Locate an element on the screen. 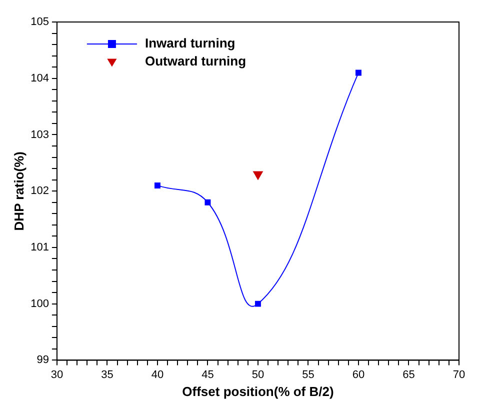 The width and height of the screenshot is (487, 410). x-tick-label: 55 is located at coordinates (308, 374).